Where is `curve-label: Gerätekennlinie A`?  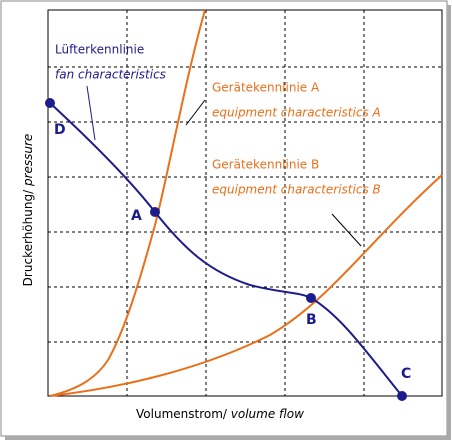 curve-label: Gerätekennlinie A is located at coordinates (266, 88).